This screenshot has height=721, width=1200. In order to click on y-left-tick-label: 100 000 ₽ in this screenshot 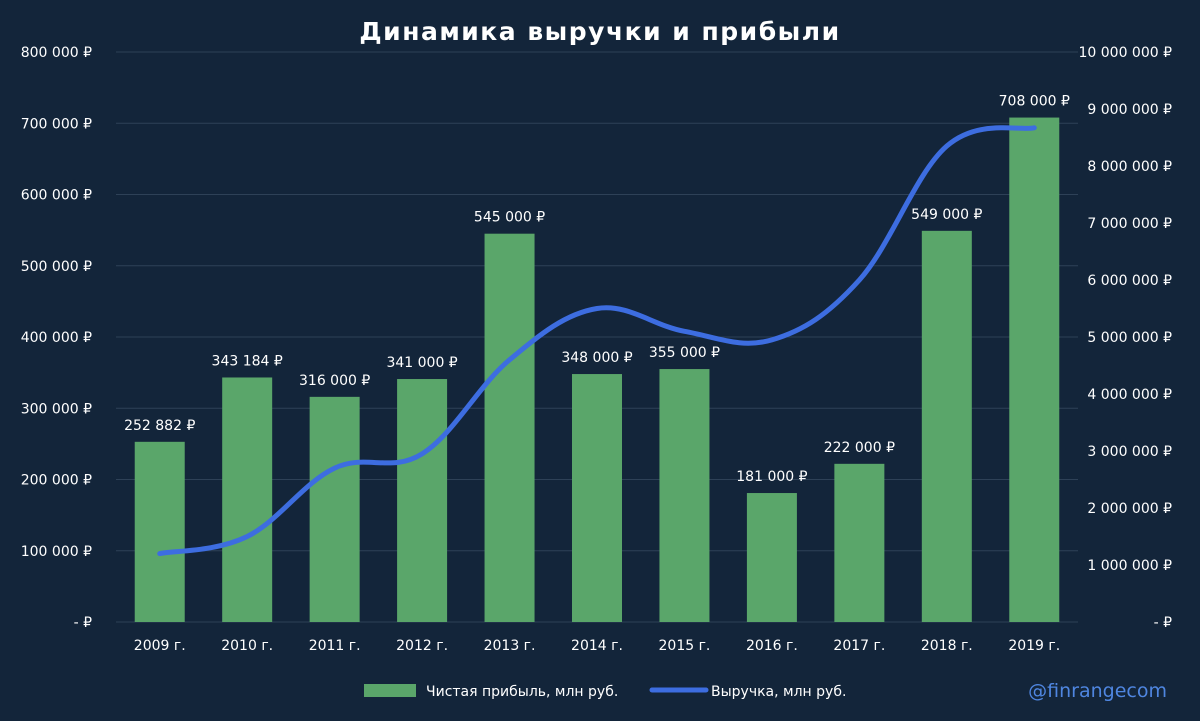, I will do `click(56, 552)`.